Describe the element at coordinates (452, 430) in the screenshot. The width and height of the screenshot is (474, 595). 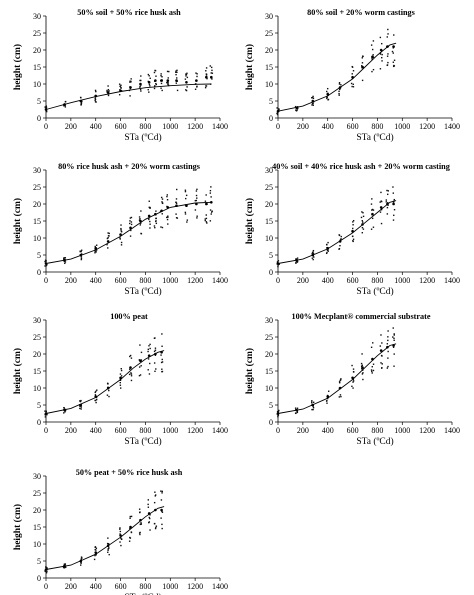
I see `x-tick-label: 1400` at that location.